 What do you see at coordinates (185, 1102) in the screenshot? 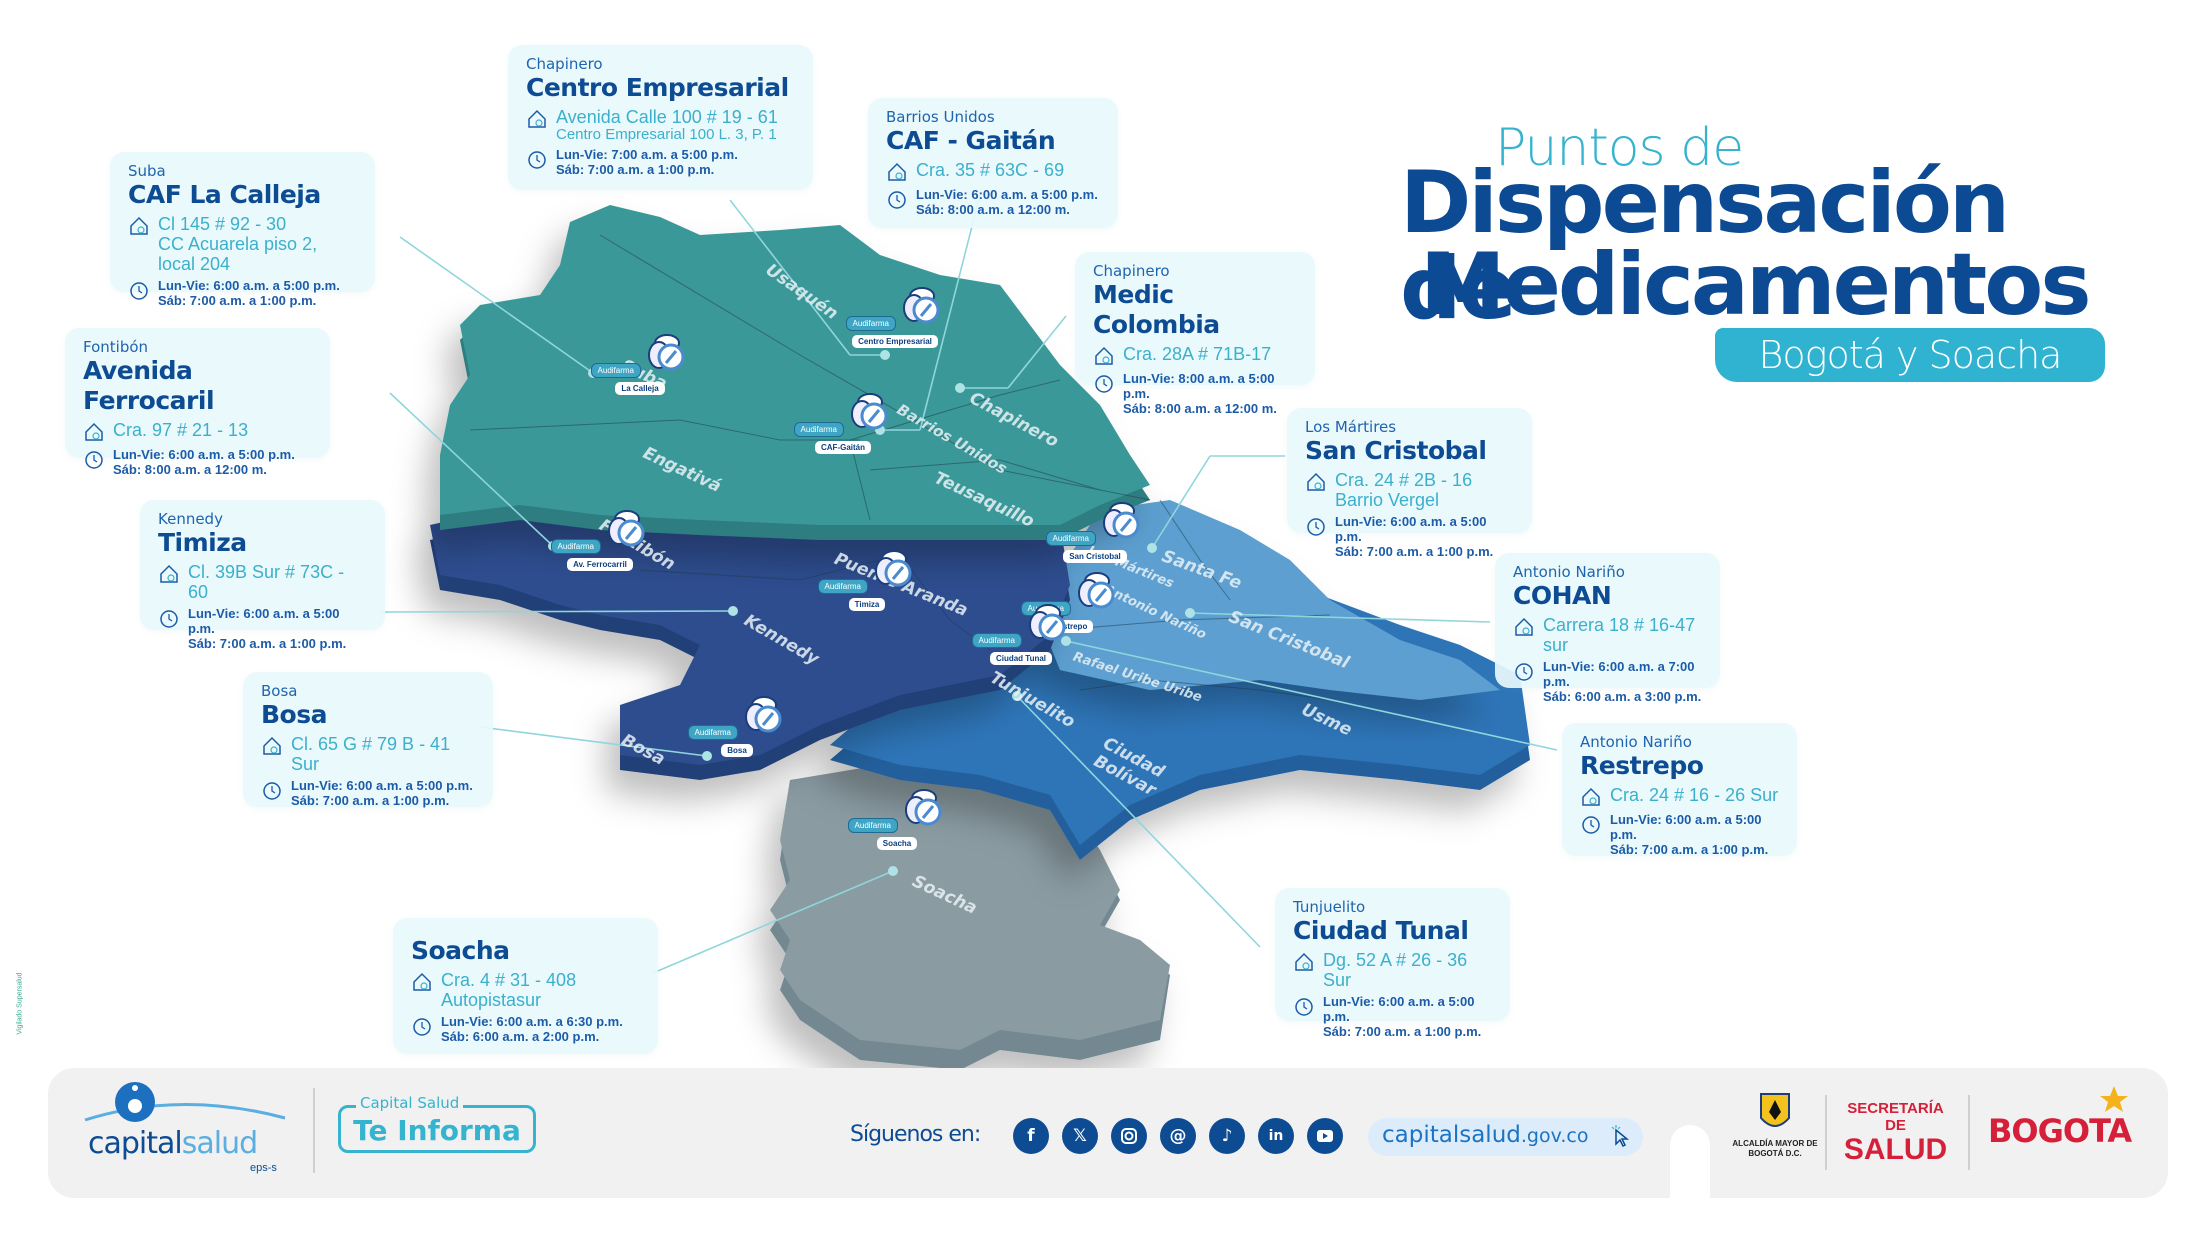
I see `capitalsalud-emblem-icon` at bounding box center [185, 1102].